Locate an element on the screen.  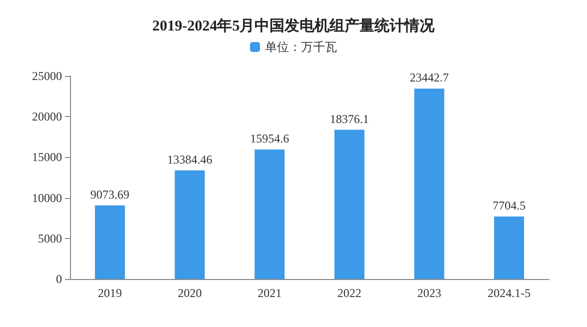
x-tick-label: 2024.1-5 is located at coordinates (509, 293).